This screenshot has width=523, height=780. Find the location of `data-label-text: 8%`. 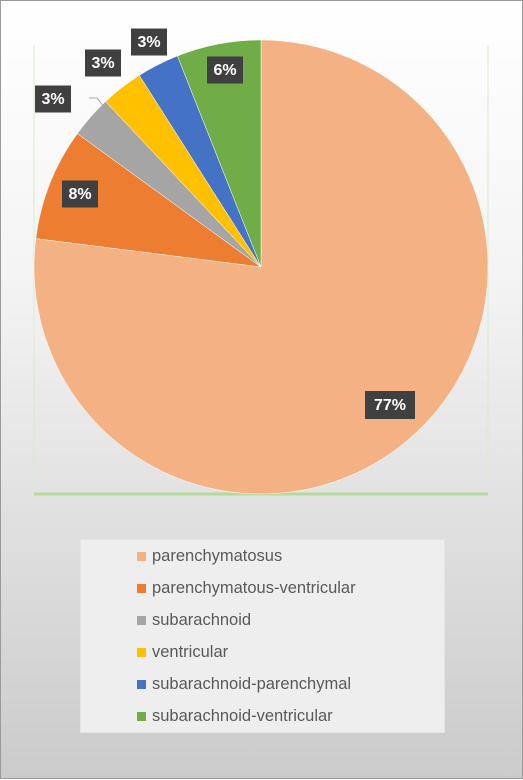

data-label-text: 8% is located at coordinates (79, 194).